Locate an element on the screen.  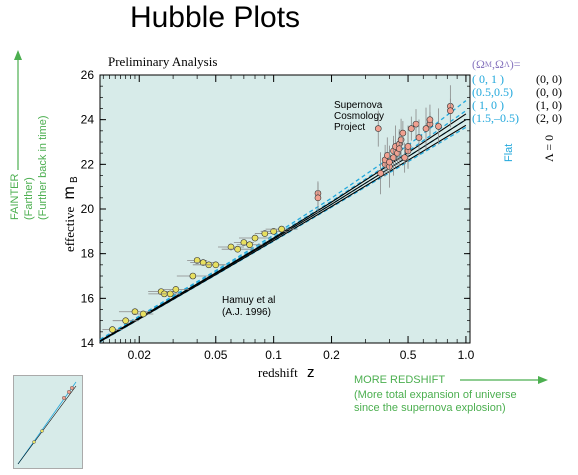
y-axis-label-text: effective is located at coordinates (69, 229).